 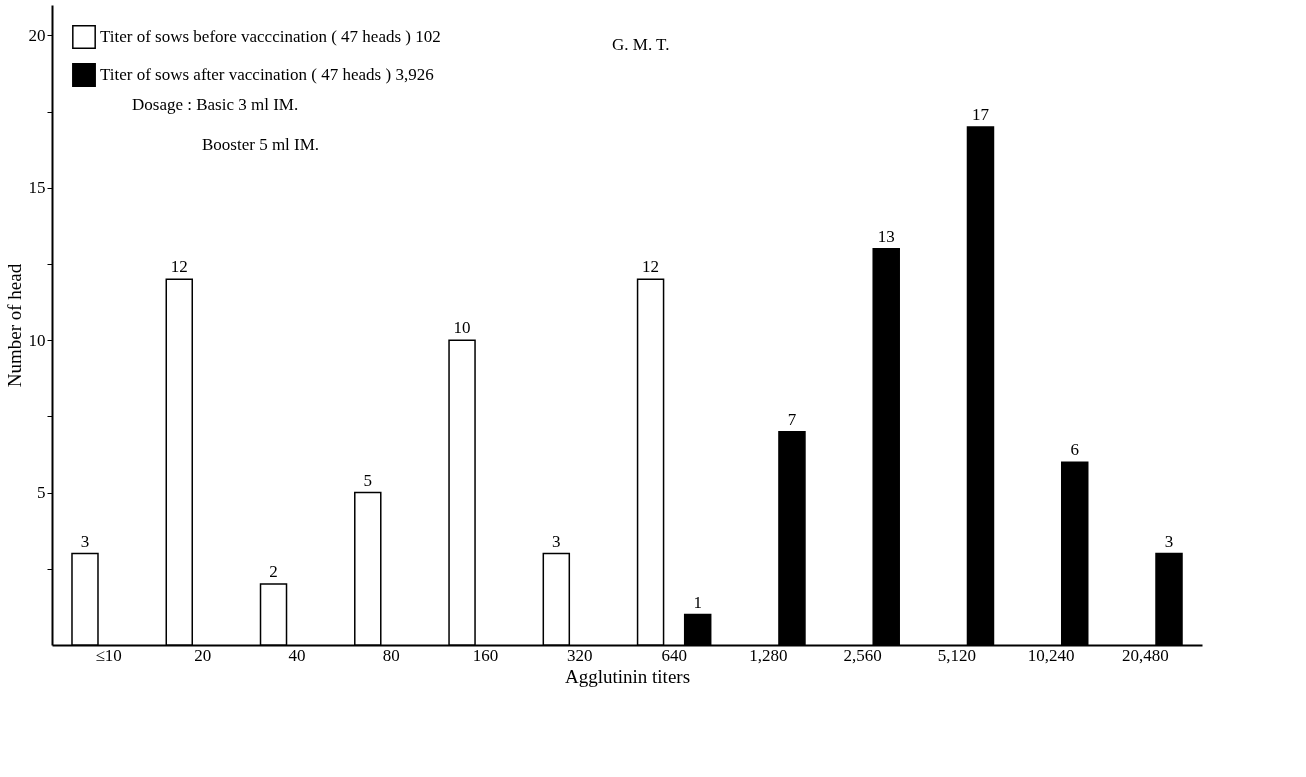 I want to click on legend-label: Titer of sows after vaccination ( 47 heads ) 3,926, so click(x=267, y=74).